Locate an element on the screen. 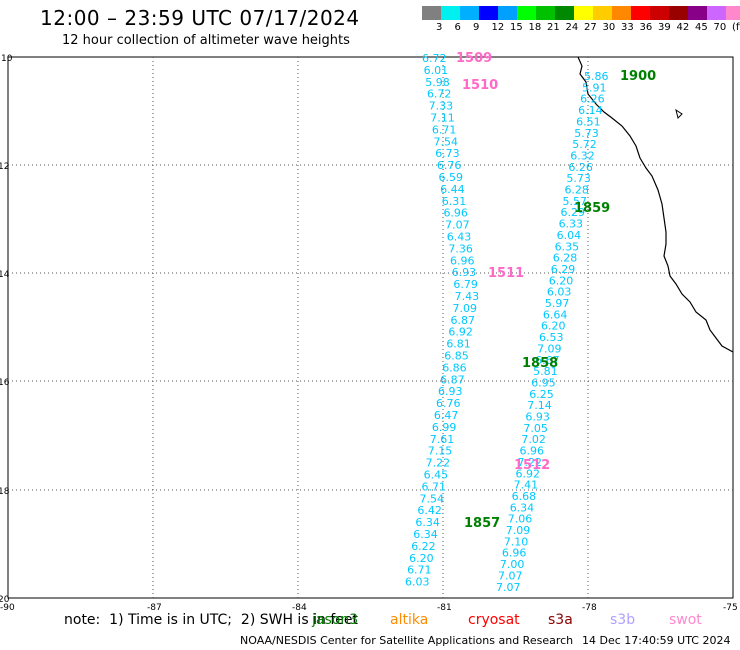 The width and height of the screenshot is (740, 650). swh-value: 7.54 is located at coordinates (446, 141).